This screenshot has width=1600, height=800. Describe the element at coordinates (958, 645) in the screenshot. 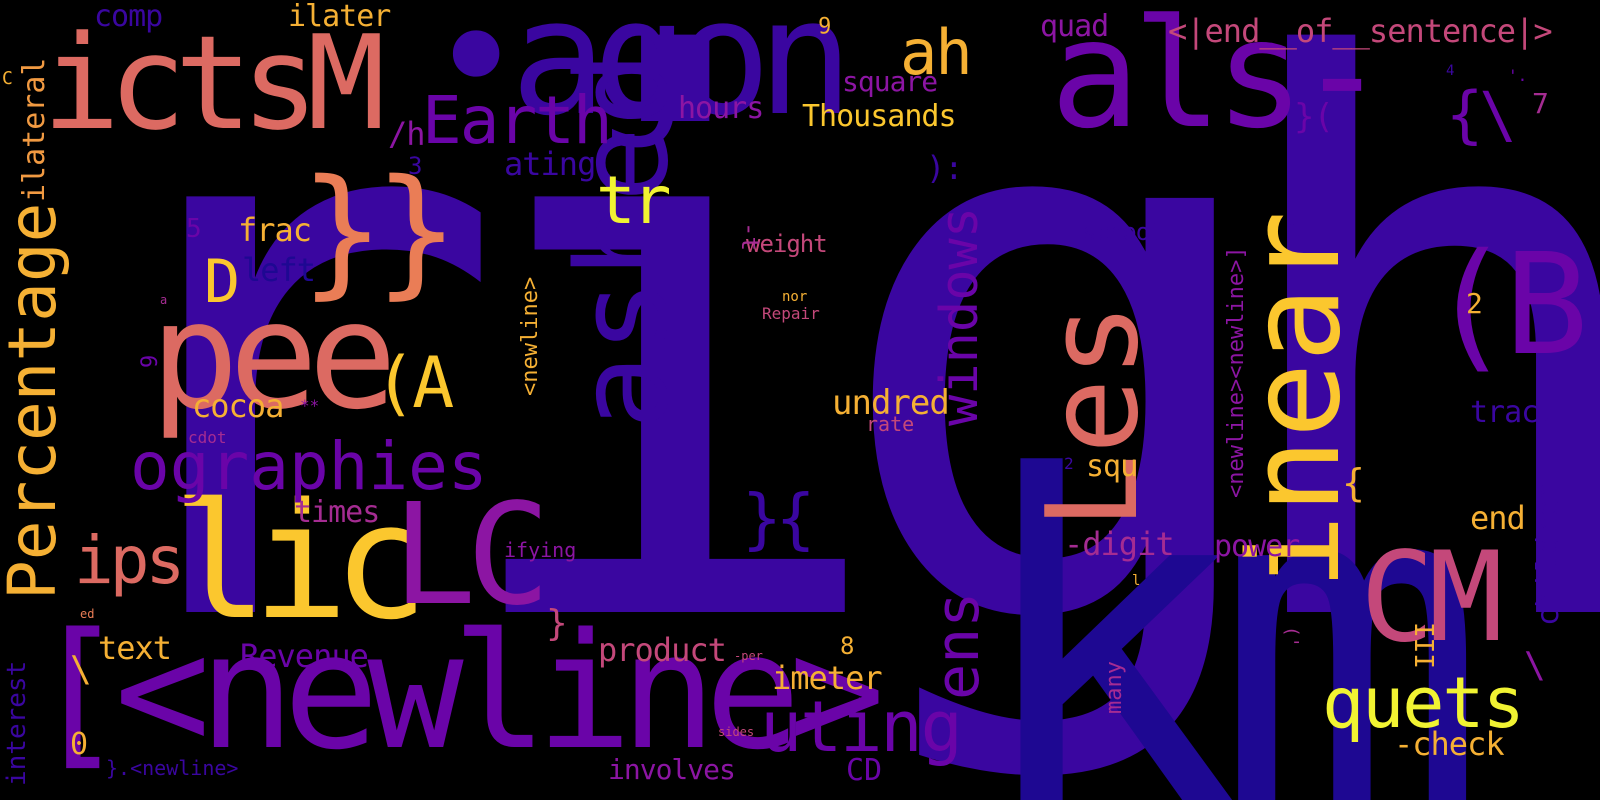

I see `word-ens: ens` at that location.